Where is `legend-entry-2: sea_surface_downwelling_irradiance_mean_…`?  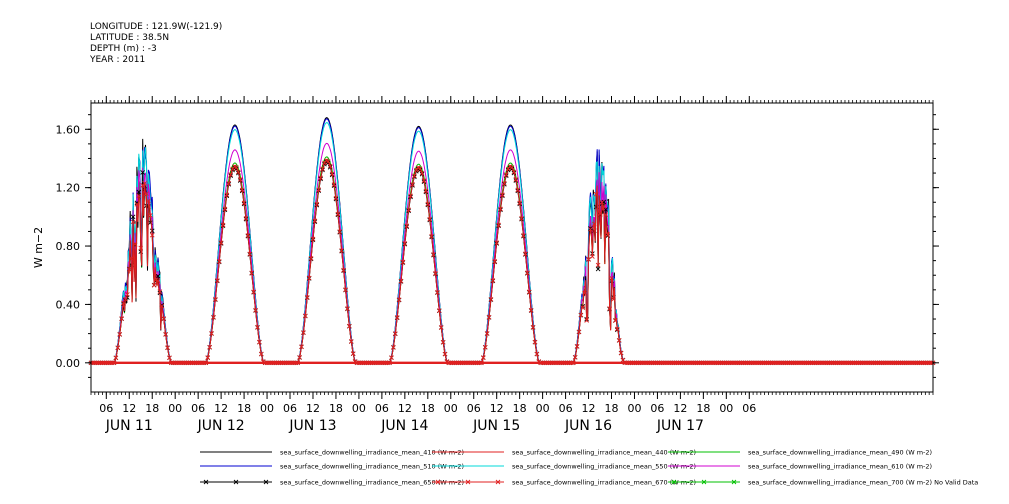
legend-entry-2: sea_surface_downwelling_irradiance_mean_… is located at coordinates (800, 453).